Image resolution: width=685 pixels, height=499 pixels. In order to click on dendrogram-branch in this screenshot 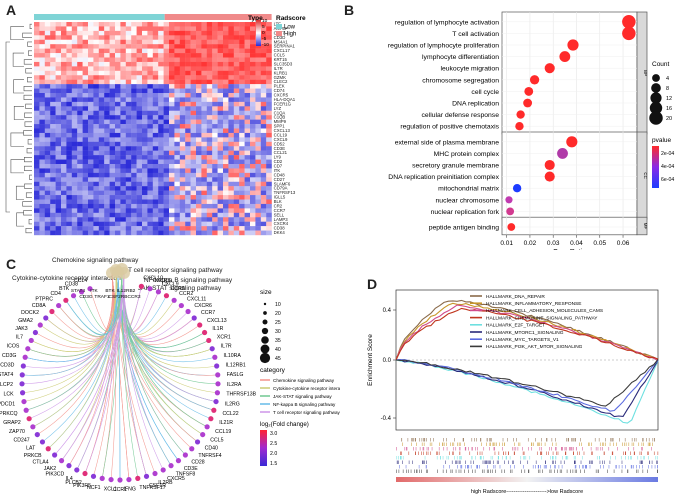, I will do `click(28, 115)`.